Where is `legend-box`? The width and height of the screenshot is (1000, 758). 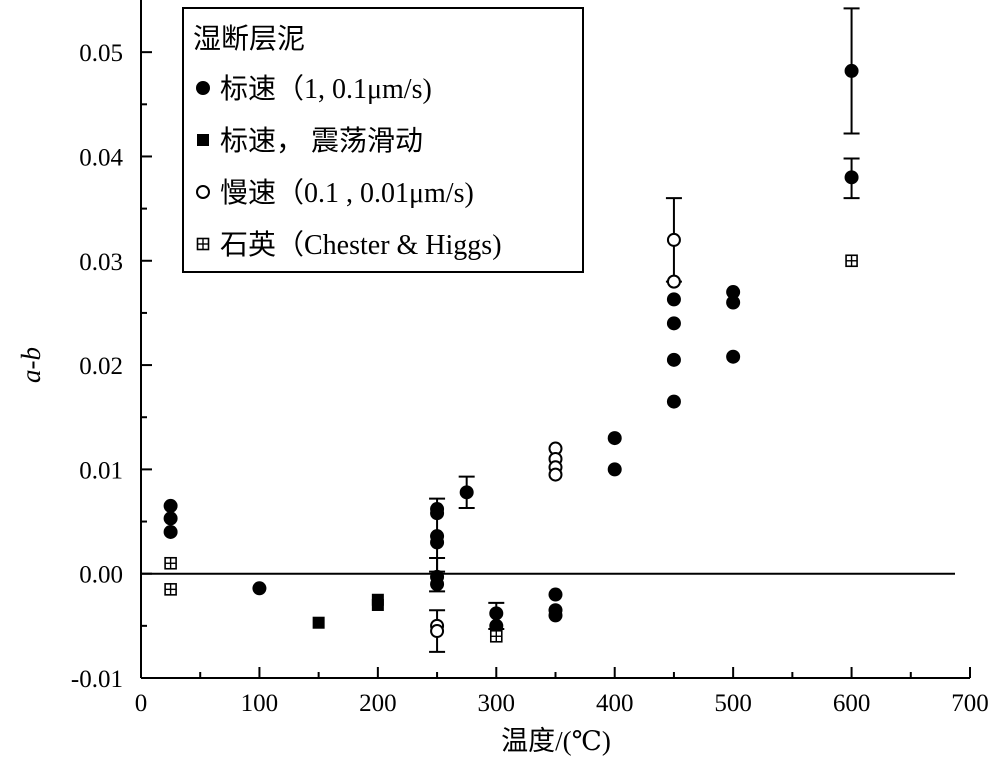
legend-box is located at coordinates (383, 140).